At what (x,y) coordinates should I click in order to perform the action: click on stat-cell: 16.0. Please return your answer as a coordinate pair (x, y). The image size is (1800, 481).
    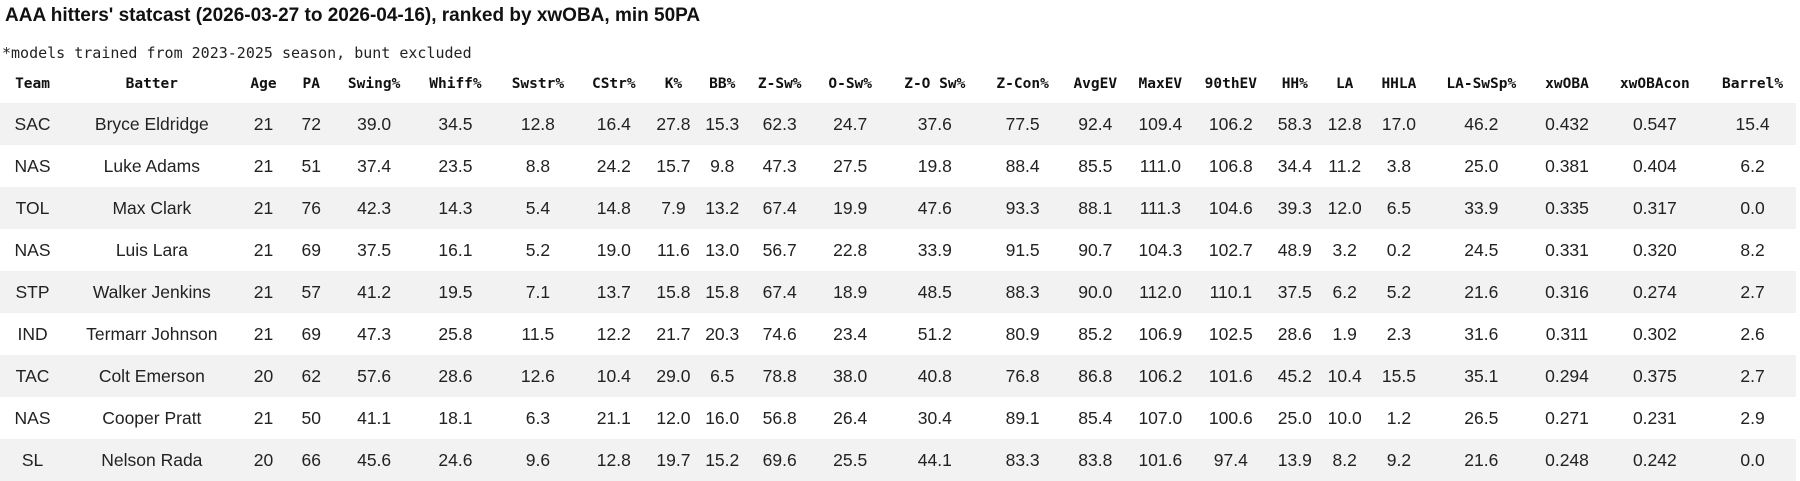
    Looking at the image, I should click on (722, 418).